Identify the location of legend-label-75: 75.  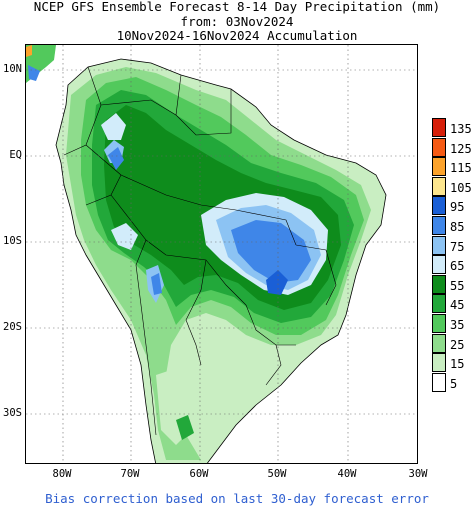
(457, 246).